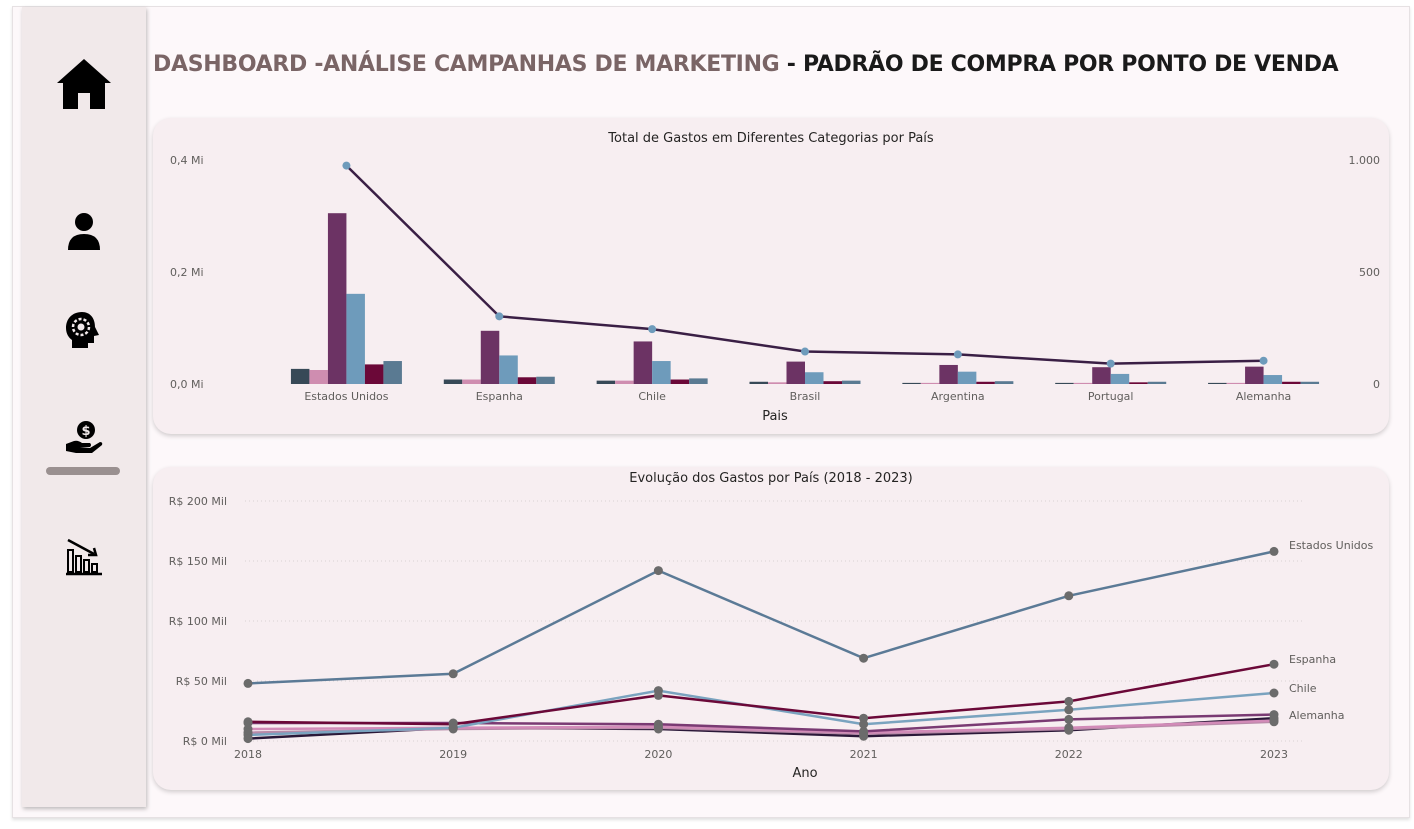  I want to click on y-axis-tick-label: 0,0 Mi, so click(187, 384).